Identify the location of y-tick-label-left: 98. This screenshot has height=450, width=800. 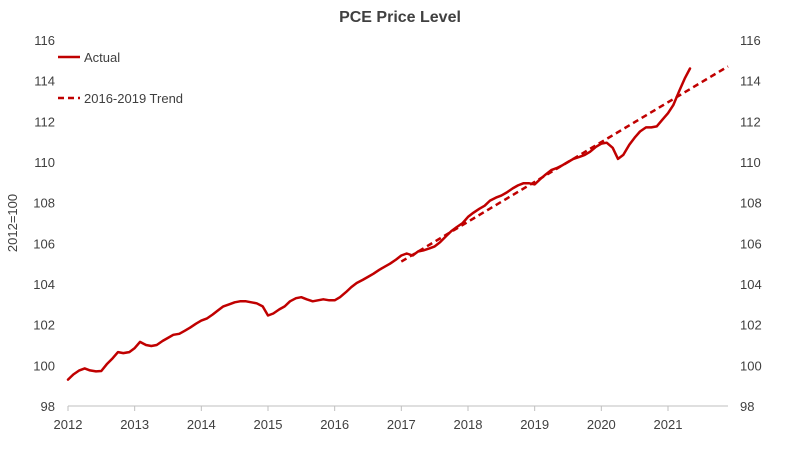
(48, 406).